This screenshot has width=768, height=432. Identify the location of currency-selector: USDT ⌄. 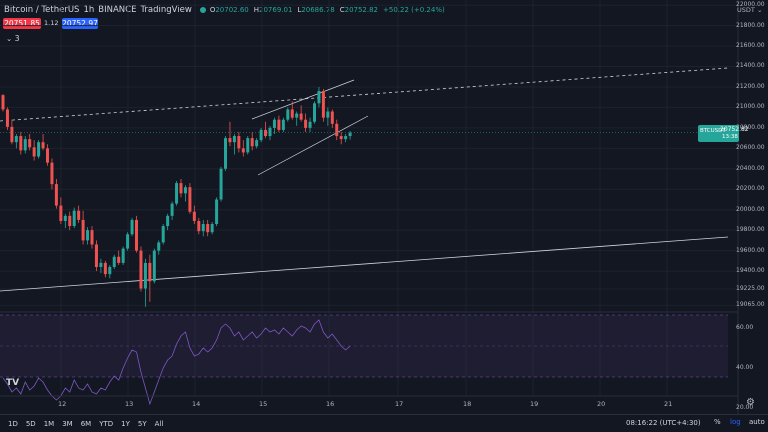
(750, 10).